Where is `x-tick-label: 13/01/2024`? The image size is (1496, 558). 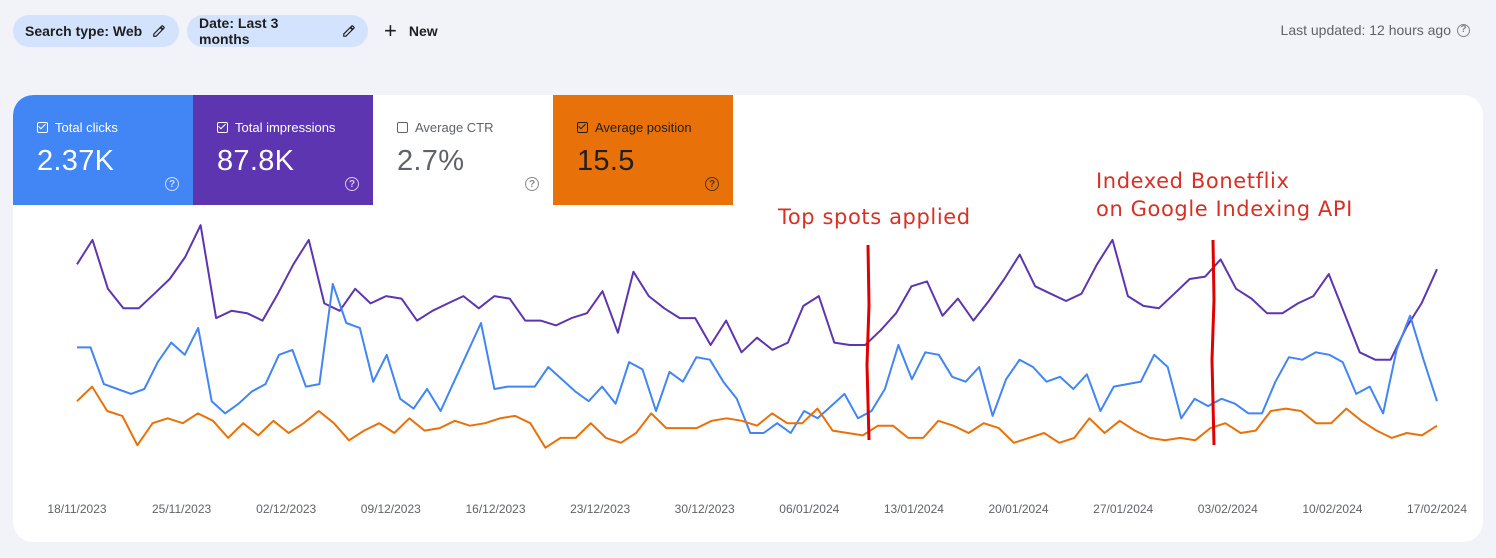
x-tick-label: 13/01/2024 is located at coordinates (914, 509).